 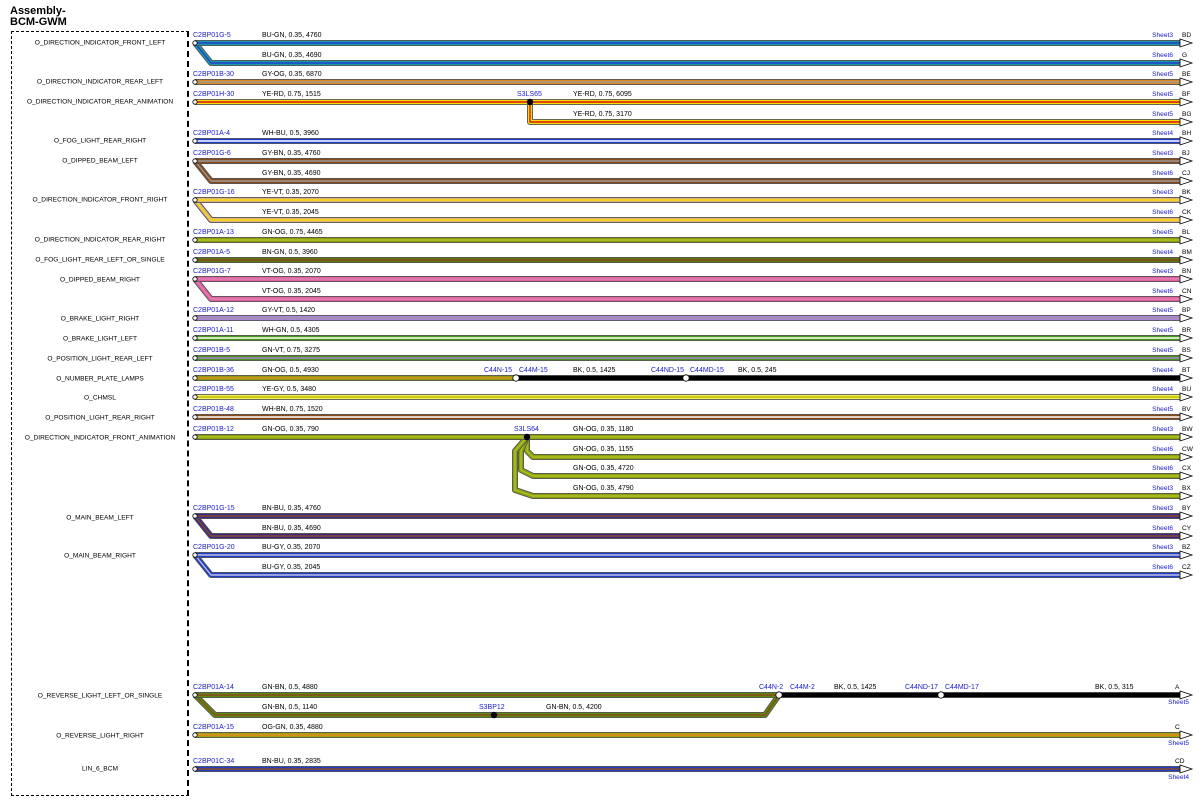 I want to click on signal-label: O_BRAKE_LIGHT_LEFT, so click(x=100, y=339).